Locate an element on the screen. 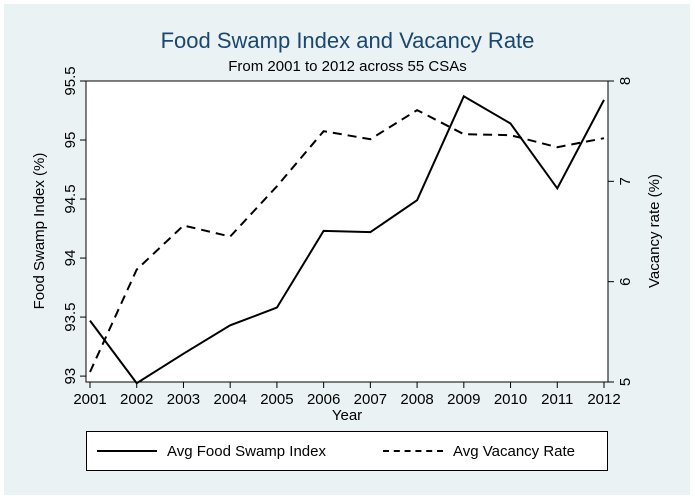 Image resolution: width=695 pixels, height=500 pixels. y-left-tick-label: 94 is located at coordinates (70, 258).